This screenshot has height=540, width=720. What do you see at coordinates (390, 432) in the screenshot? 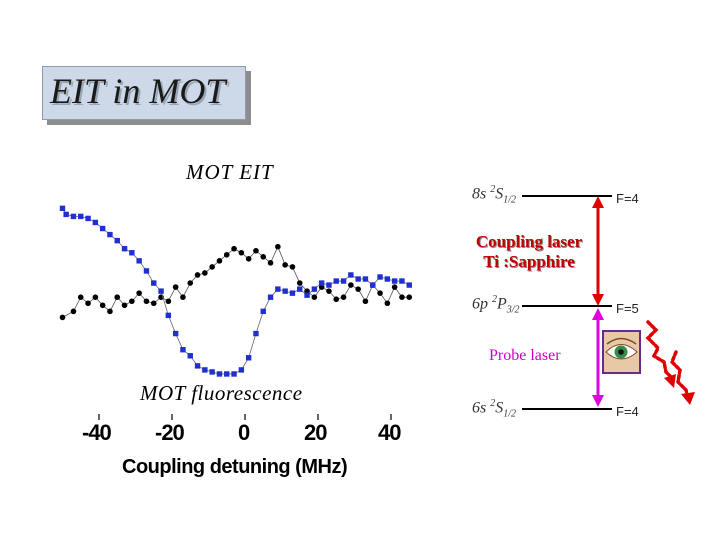
I see `x-tick-label: 40` at bounding box center [390, 432].